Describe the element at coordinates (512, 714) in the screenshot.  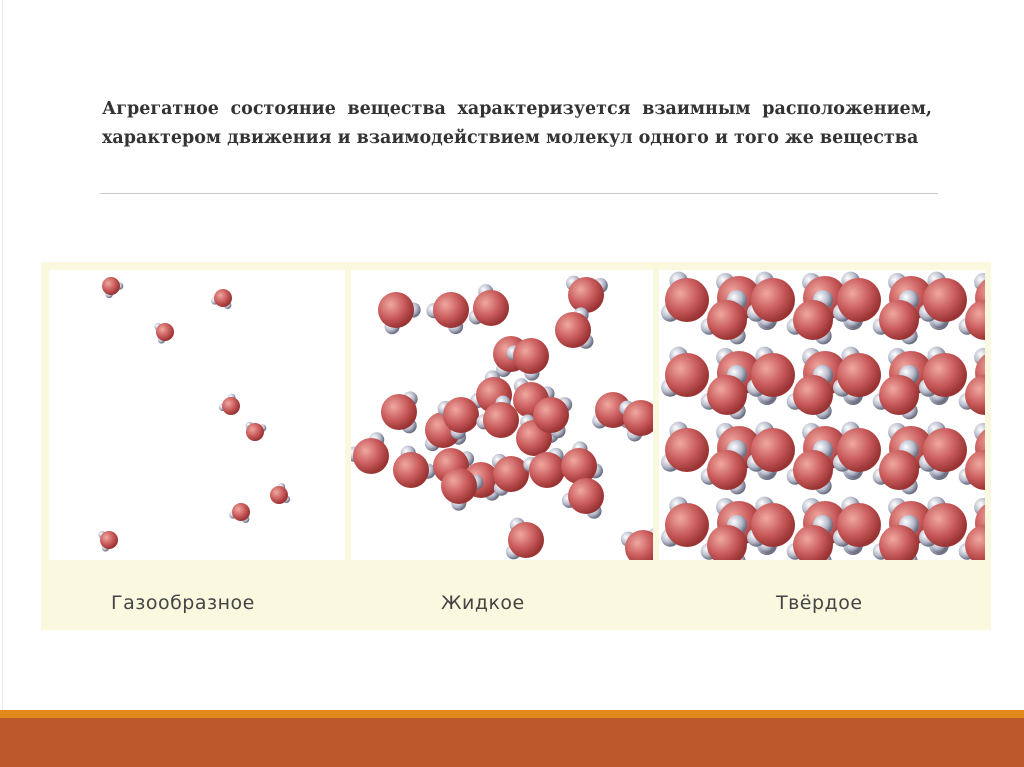
I see `accent-band` at that location.